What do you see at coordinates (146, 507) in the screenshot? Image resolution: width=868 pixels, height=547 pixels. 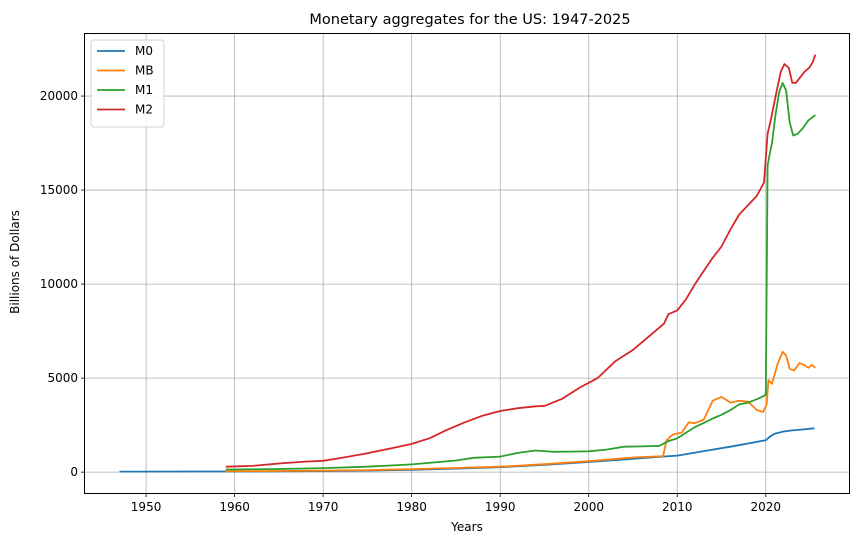 I see `x-tick-label: 1950` at bounding box center [146, 507].